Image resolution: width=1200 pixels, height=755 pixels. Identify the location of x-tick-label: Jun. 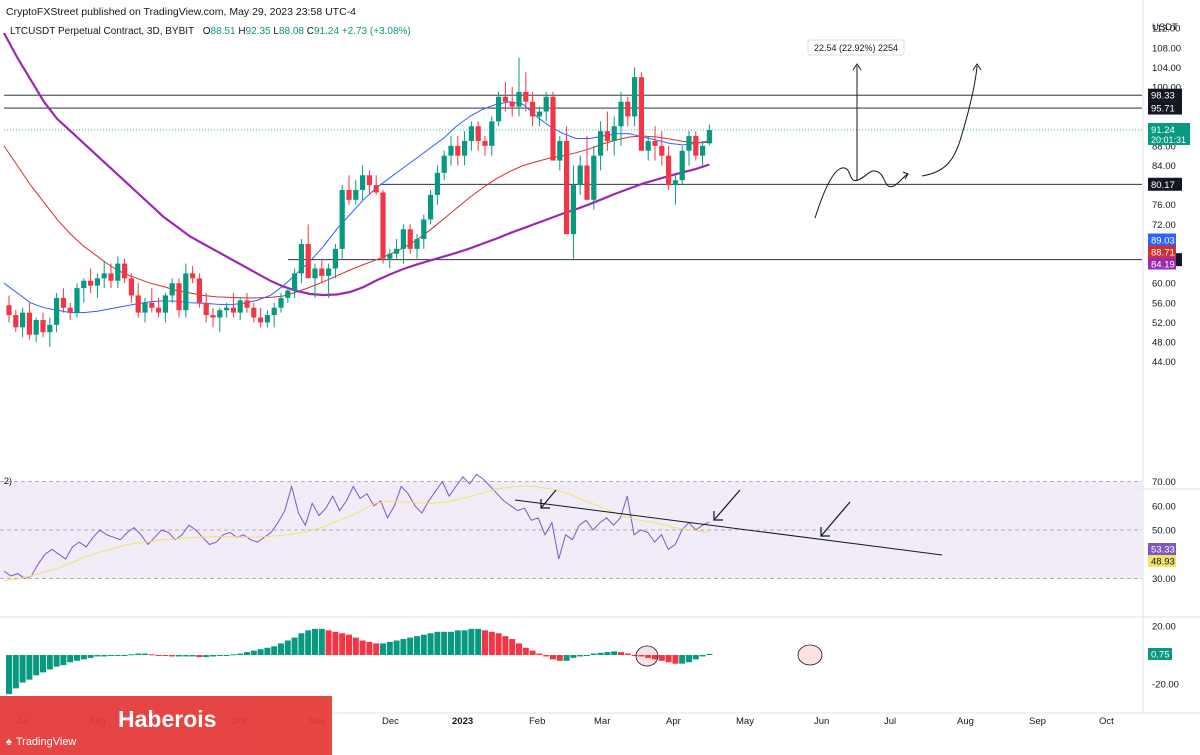
(821, 721).